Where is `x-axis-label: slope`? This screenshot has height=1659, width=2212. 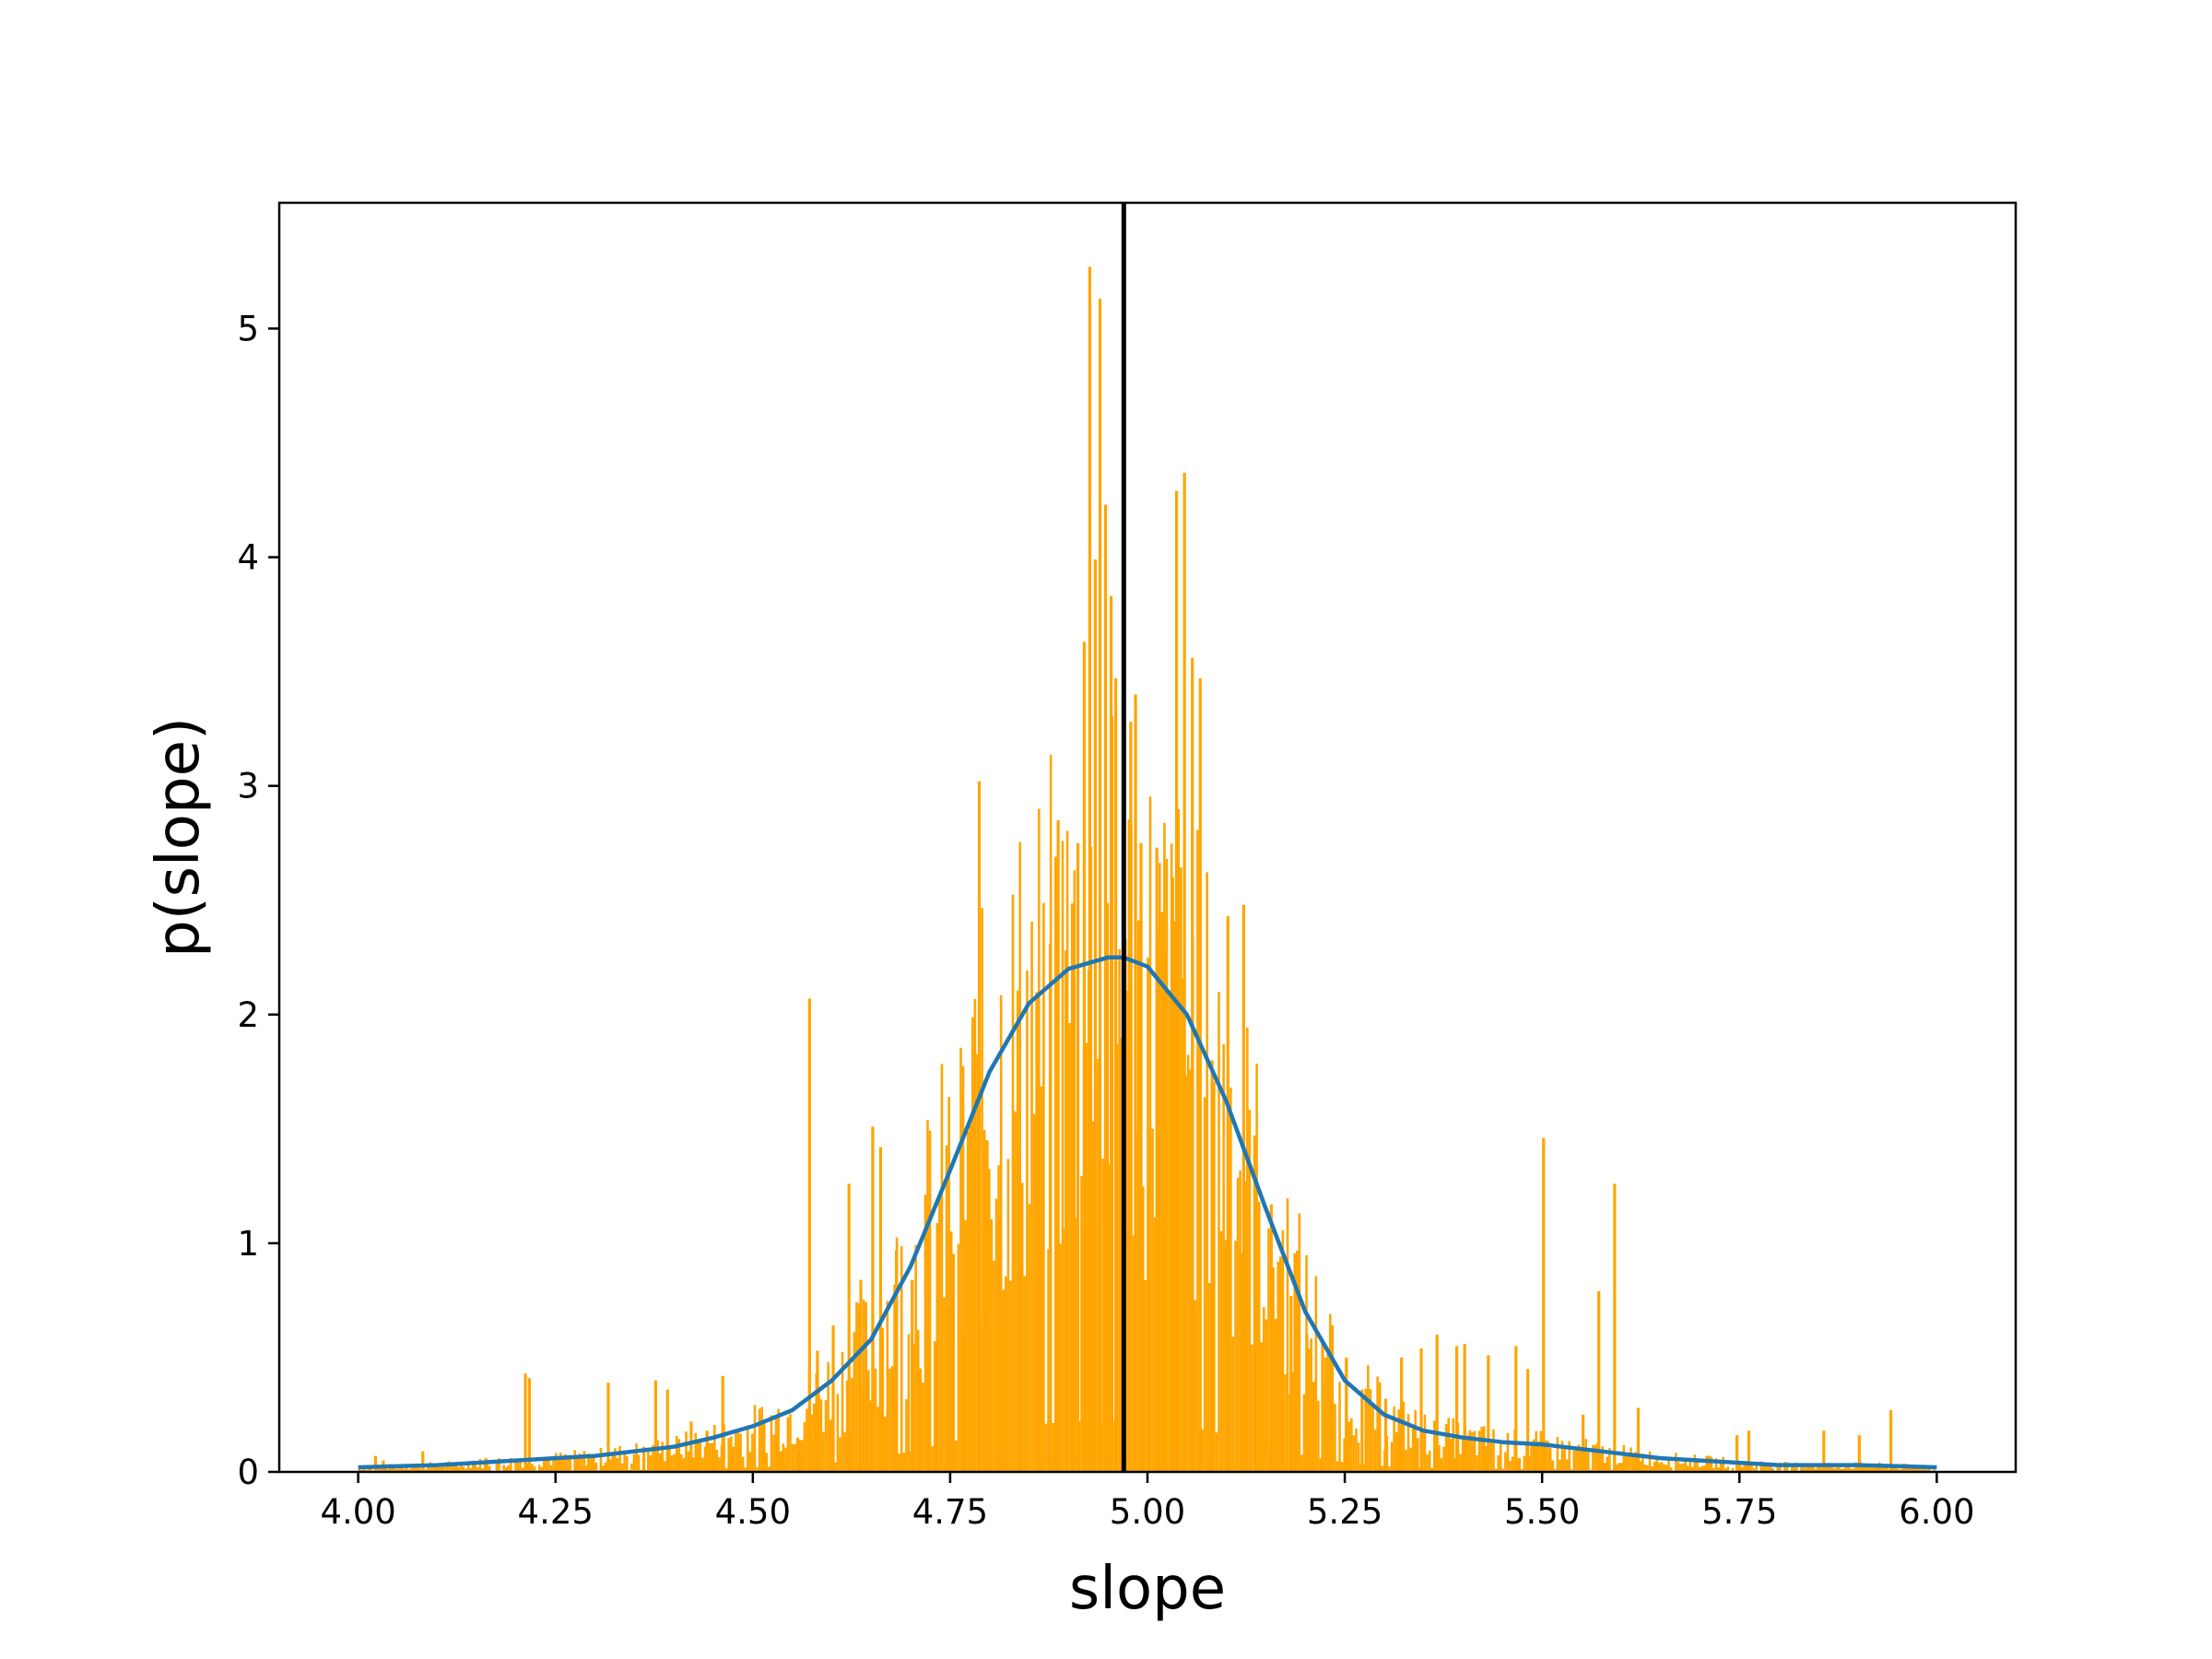 x-axis-label: slope is located at coordinates (1147, 1589).